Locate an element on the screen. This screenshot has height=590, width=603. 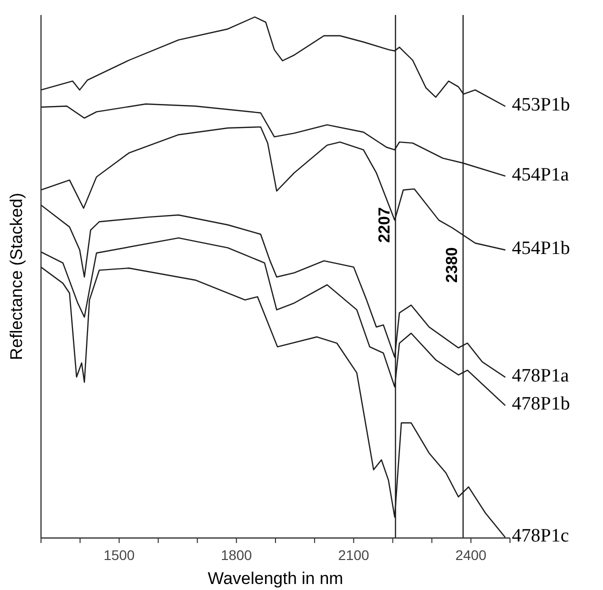
series-label: 478P1c is located at coordinates (540, 535).